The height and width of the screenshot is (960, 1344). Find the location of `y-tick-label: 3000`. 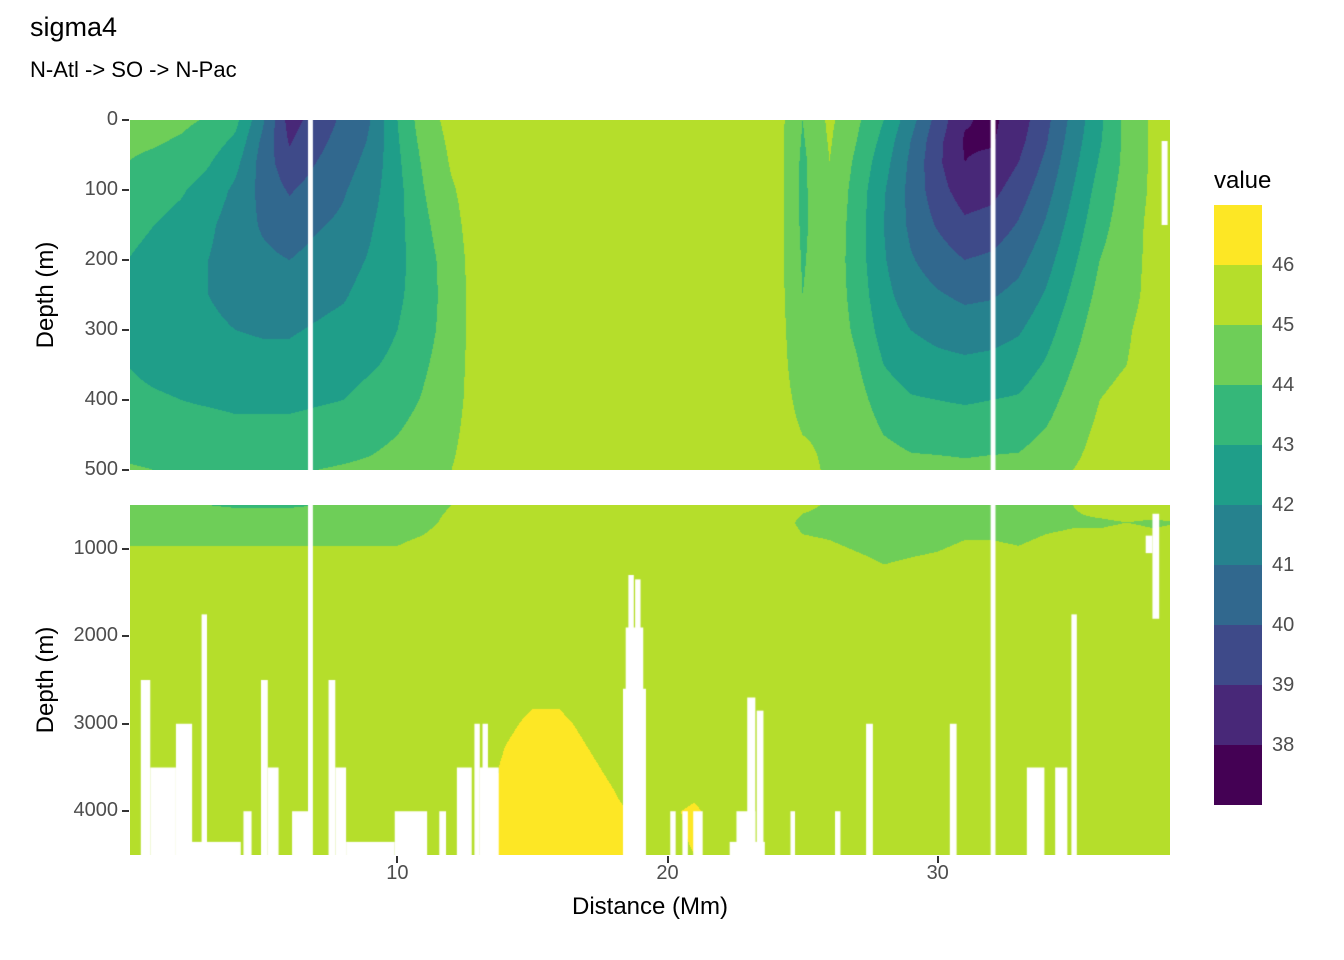

y-tick-label: 3000 is located at coordinates (96, 722).